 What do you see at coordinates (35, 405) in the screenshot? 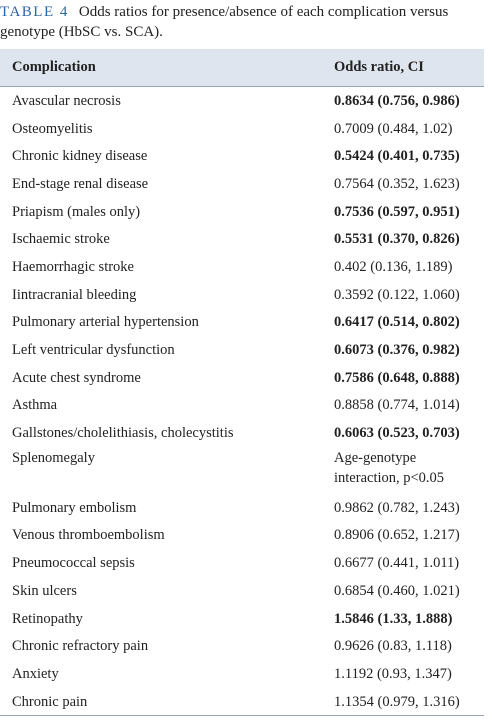
I see `complication-cell: Asthma` at bounding box center [35, 405].